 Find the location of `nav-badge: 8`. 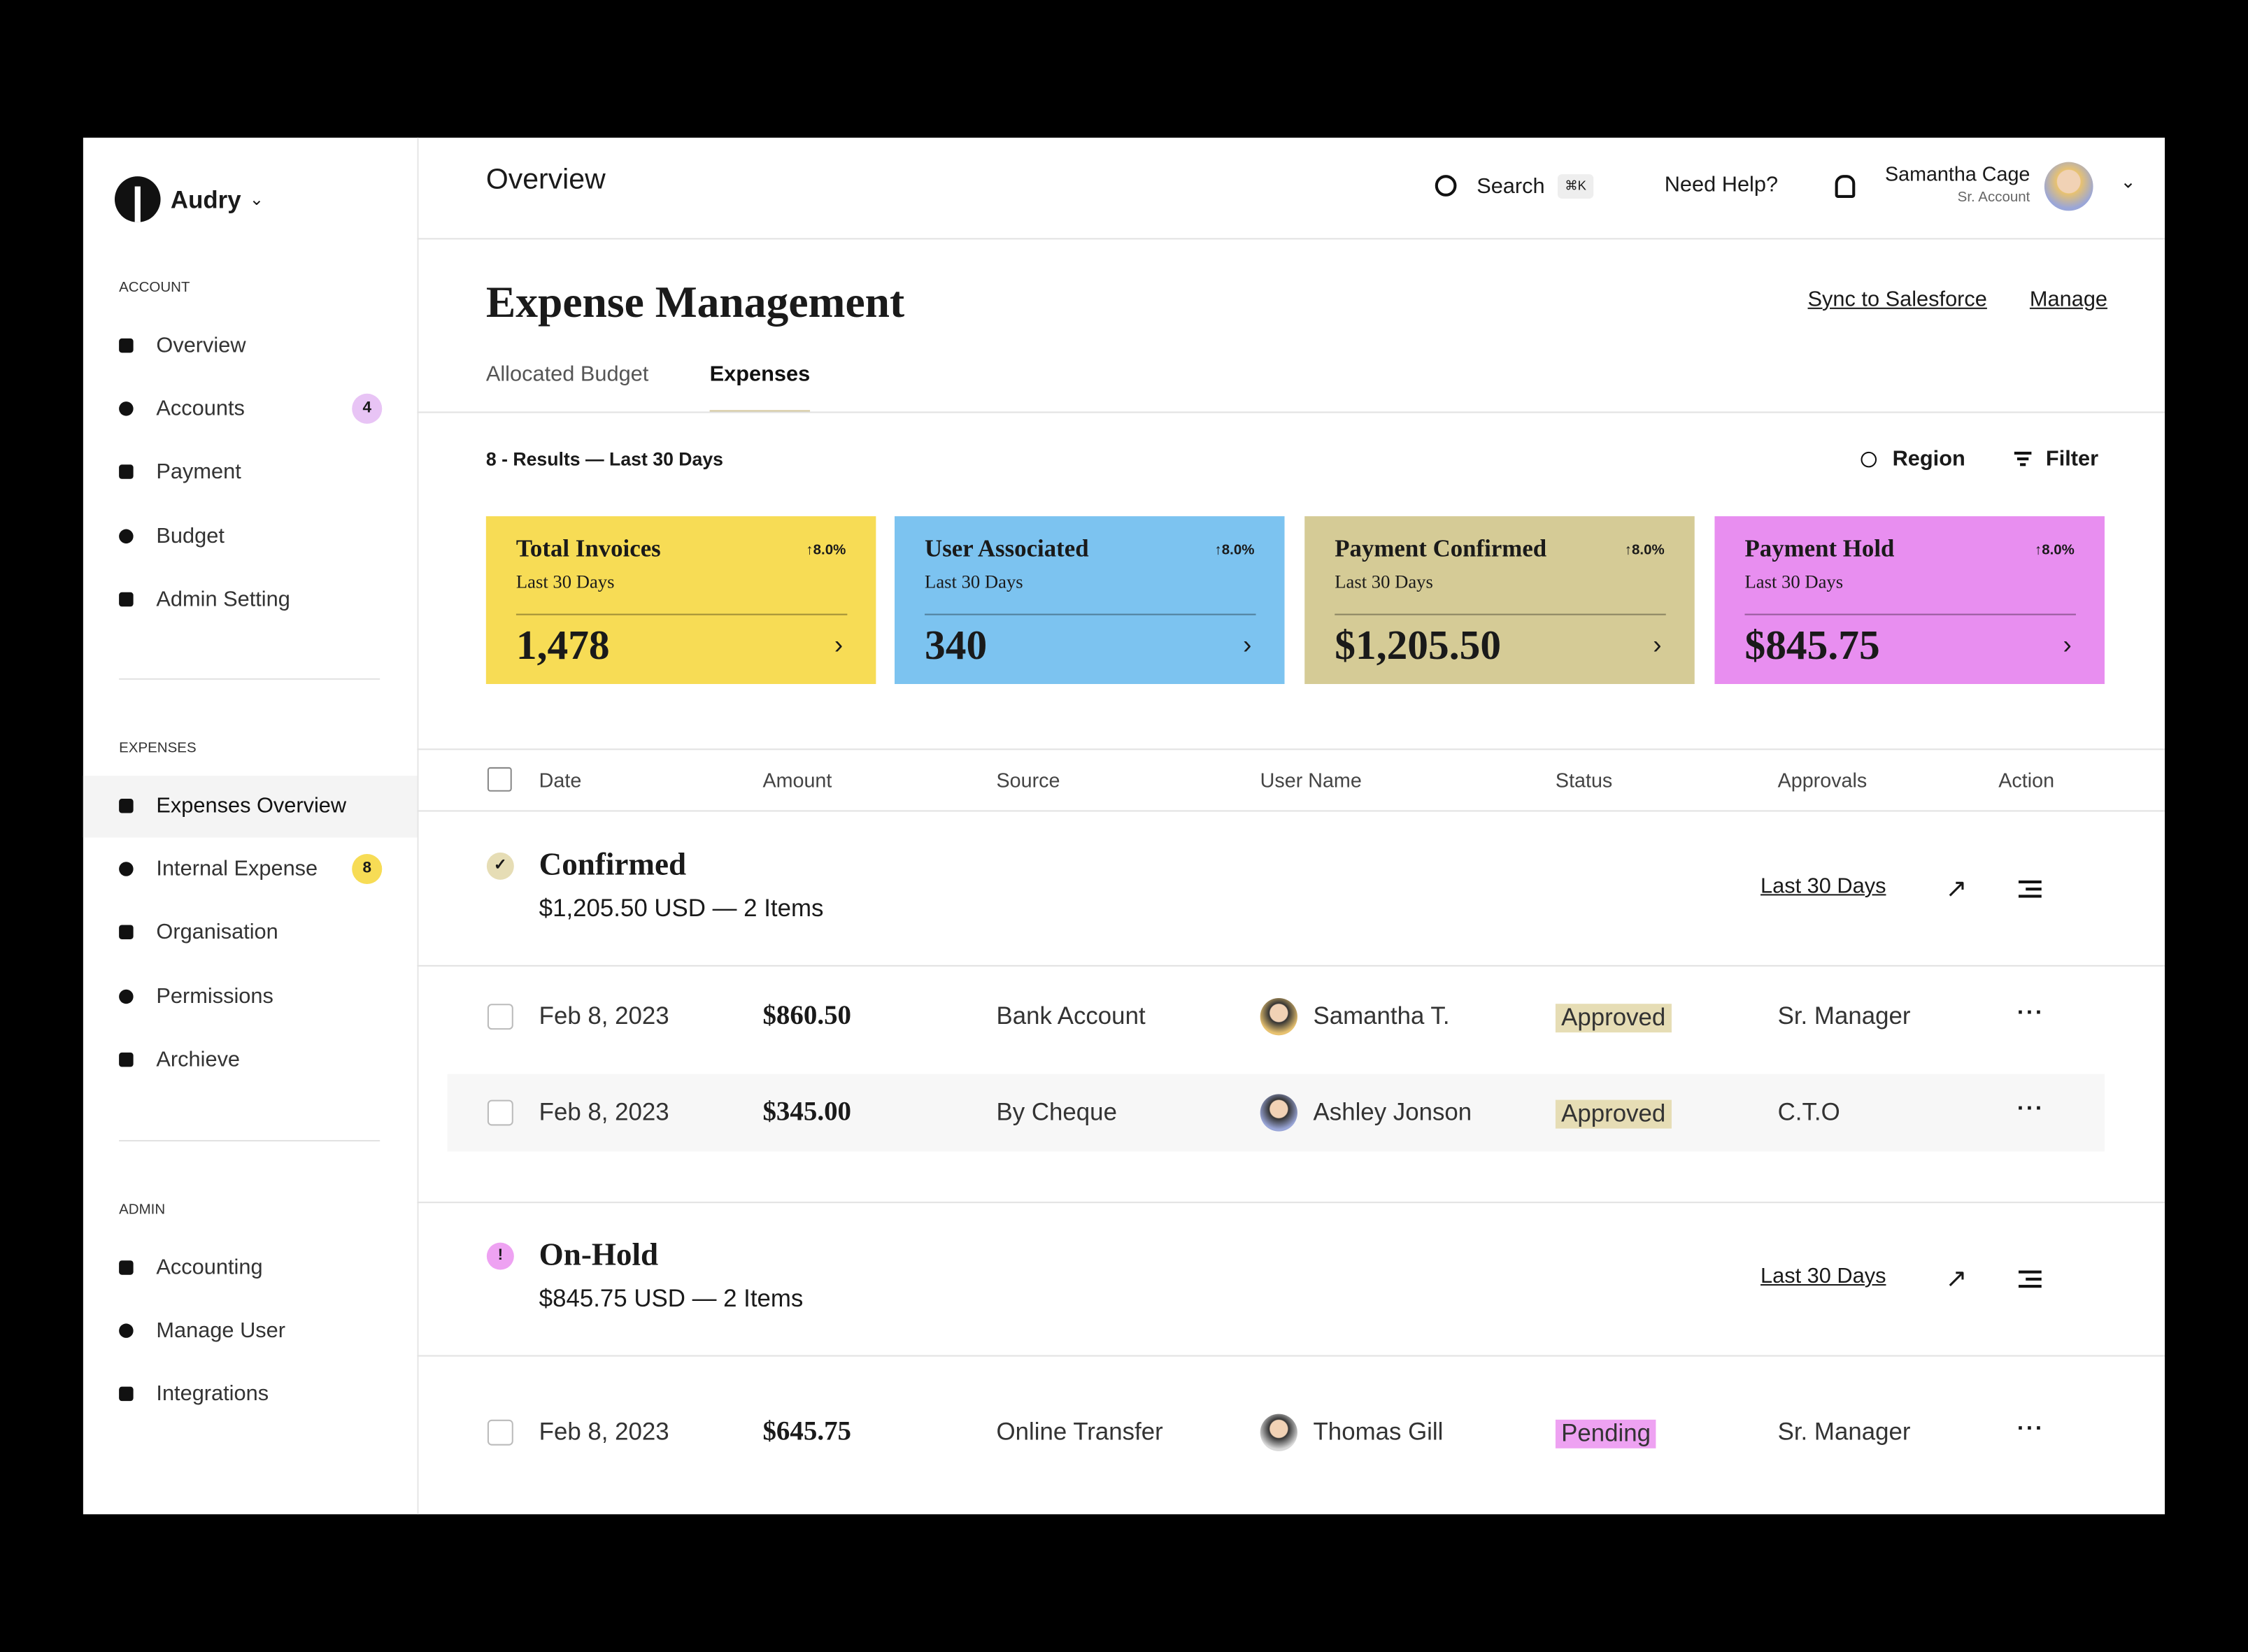

nav-badge: 8 is located at coordinates (367, 869).